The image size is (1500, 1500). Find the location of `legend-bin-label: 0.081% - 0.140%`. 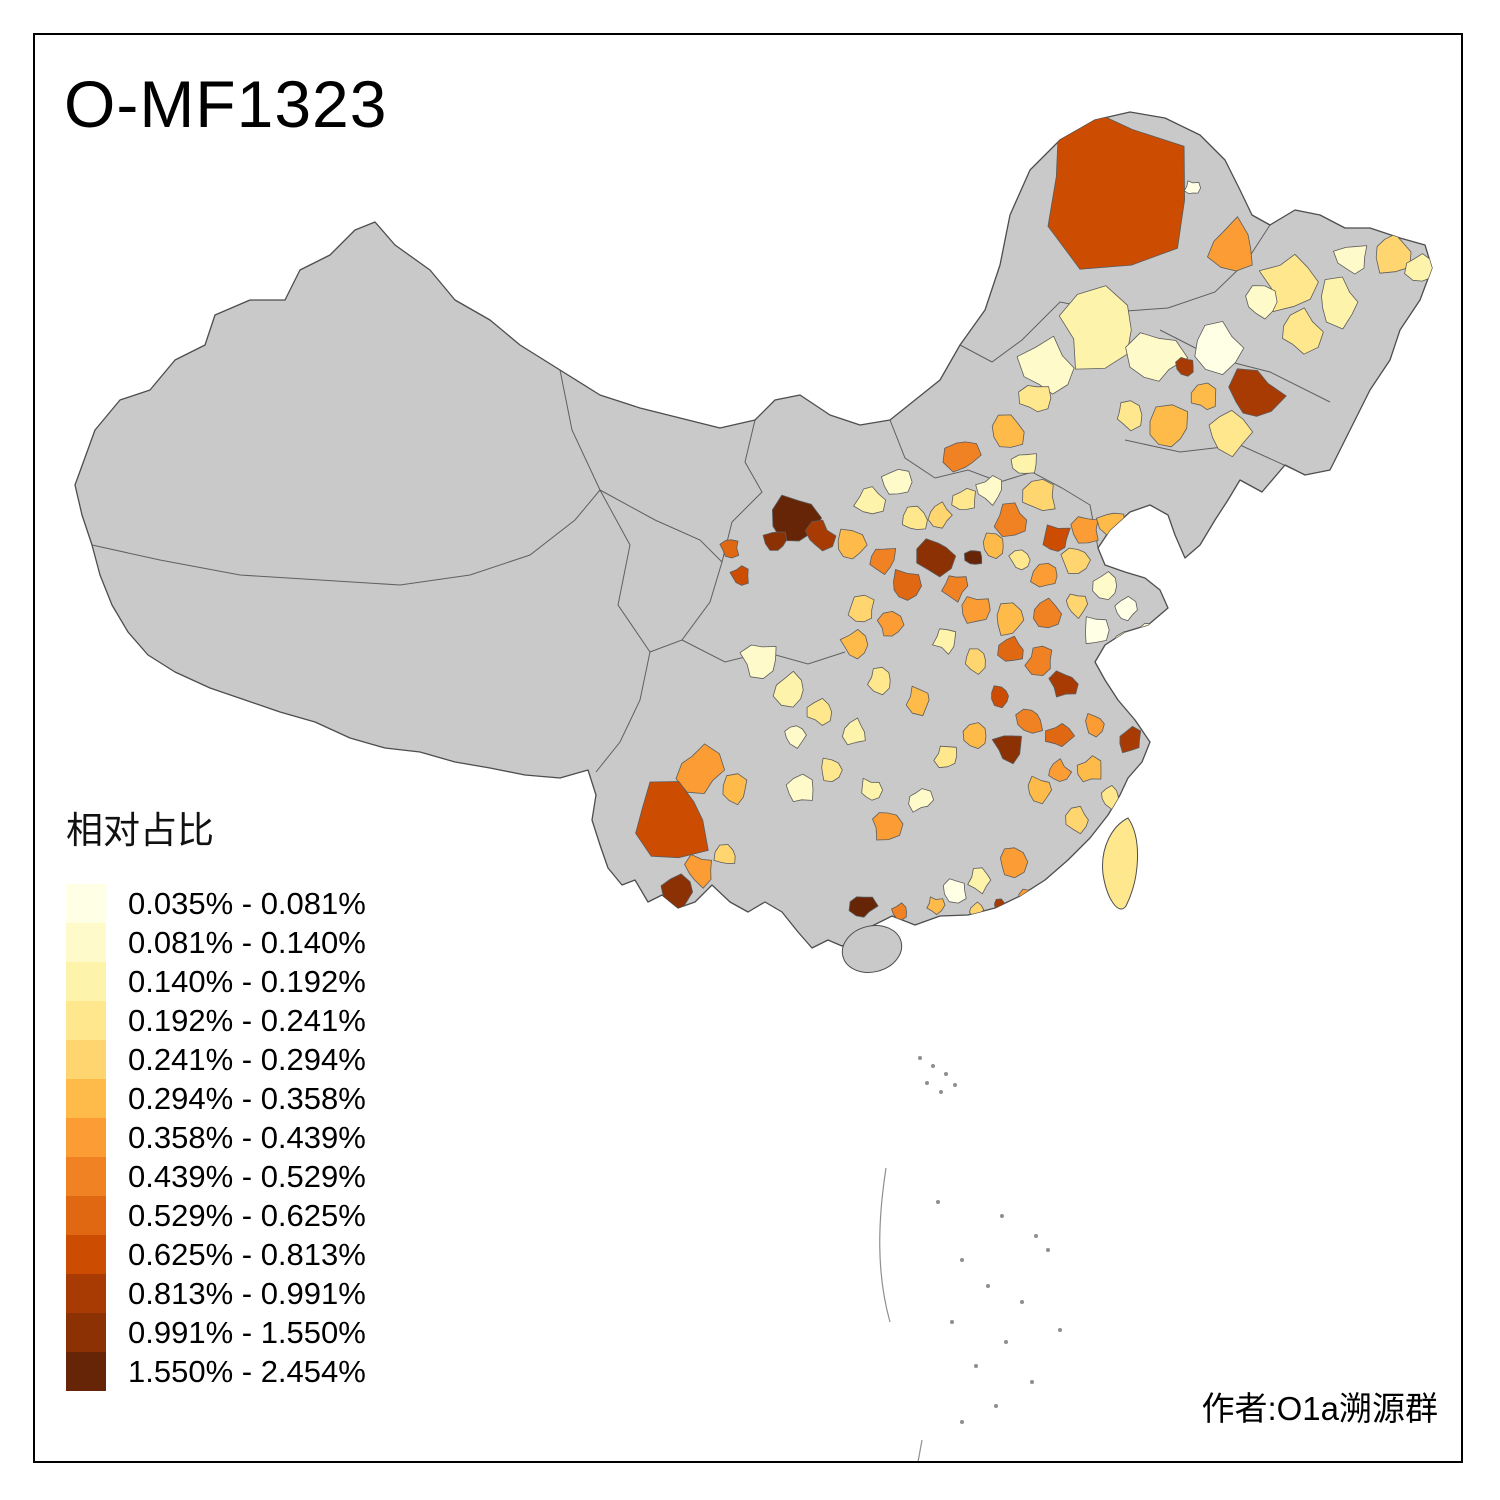

legend-bin-label: 0.081% - 0.140% is located at coordinates (247, 942).